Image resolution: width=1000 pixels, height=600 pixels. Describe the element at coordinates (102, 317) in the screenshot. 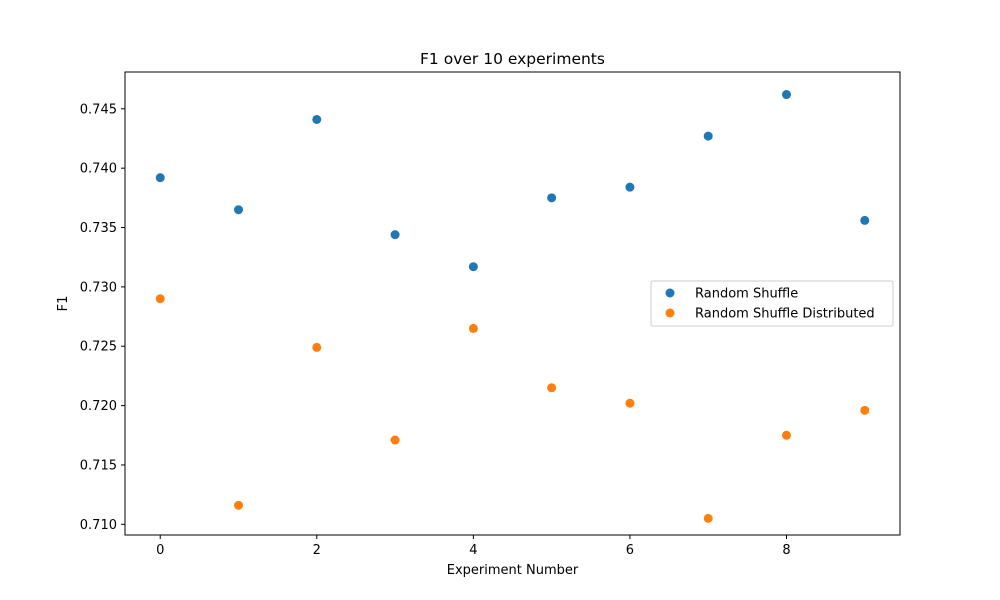

I see `y-axis: 0.710 0.715 0.720 0.725 0.730 0.735 0.740 0.745` at that location.